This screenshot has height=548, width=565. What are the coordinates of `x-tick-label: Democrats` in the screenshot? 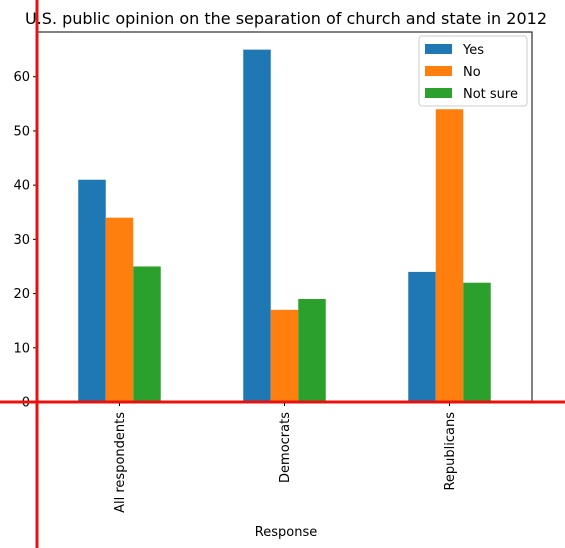 It's located at (285, 447).